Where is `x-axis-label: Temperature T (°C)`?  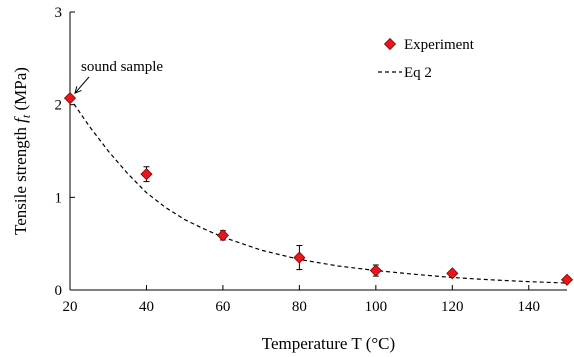 x-axis-label: Temperature T (°C) is located at coordinates (328, 343).